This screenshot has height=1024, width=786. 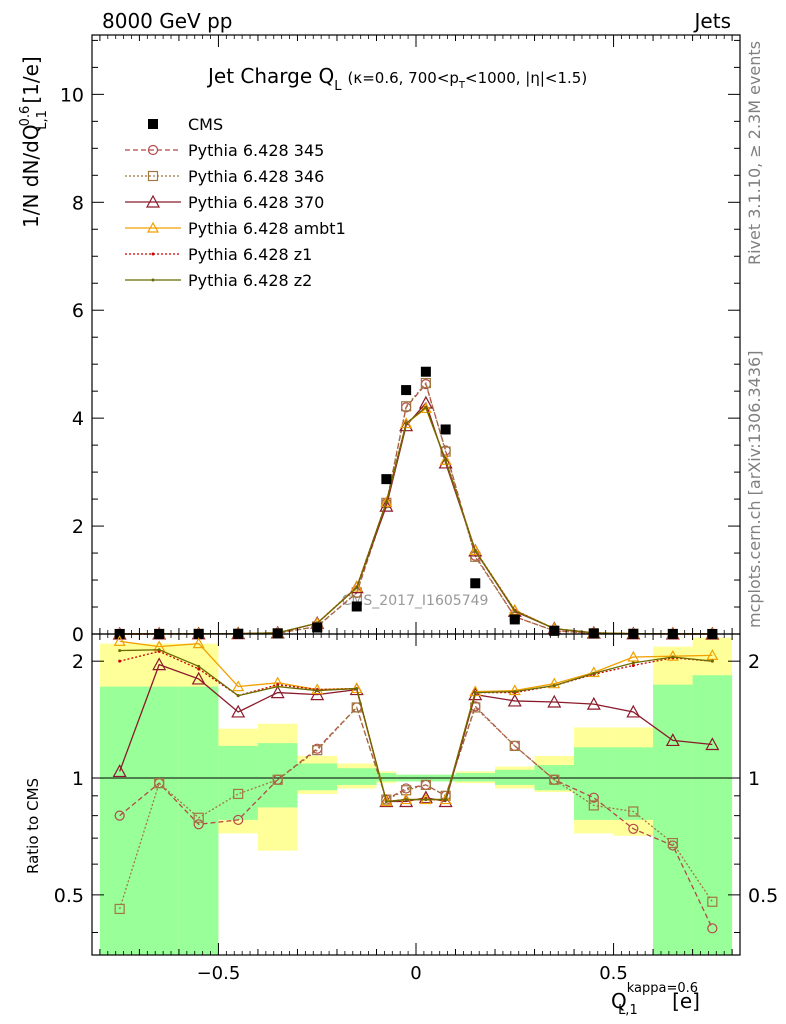 What do you see at coordinates (78, 635) in the screenshot?
I see `y-tick-label: 0` at bounding box center [78, 635].